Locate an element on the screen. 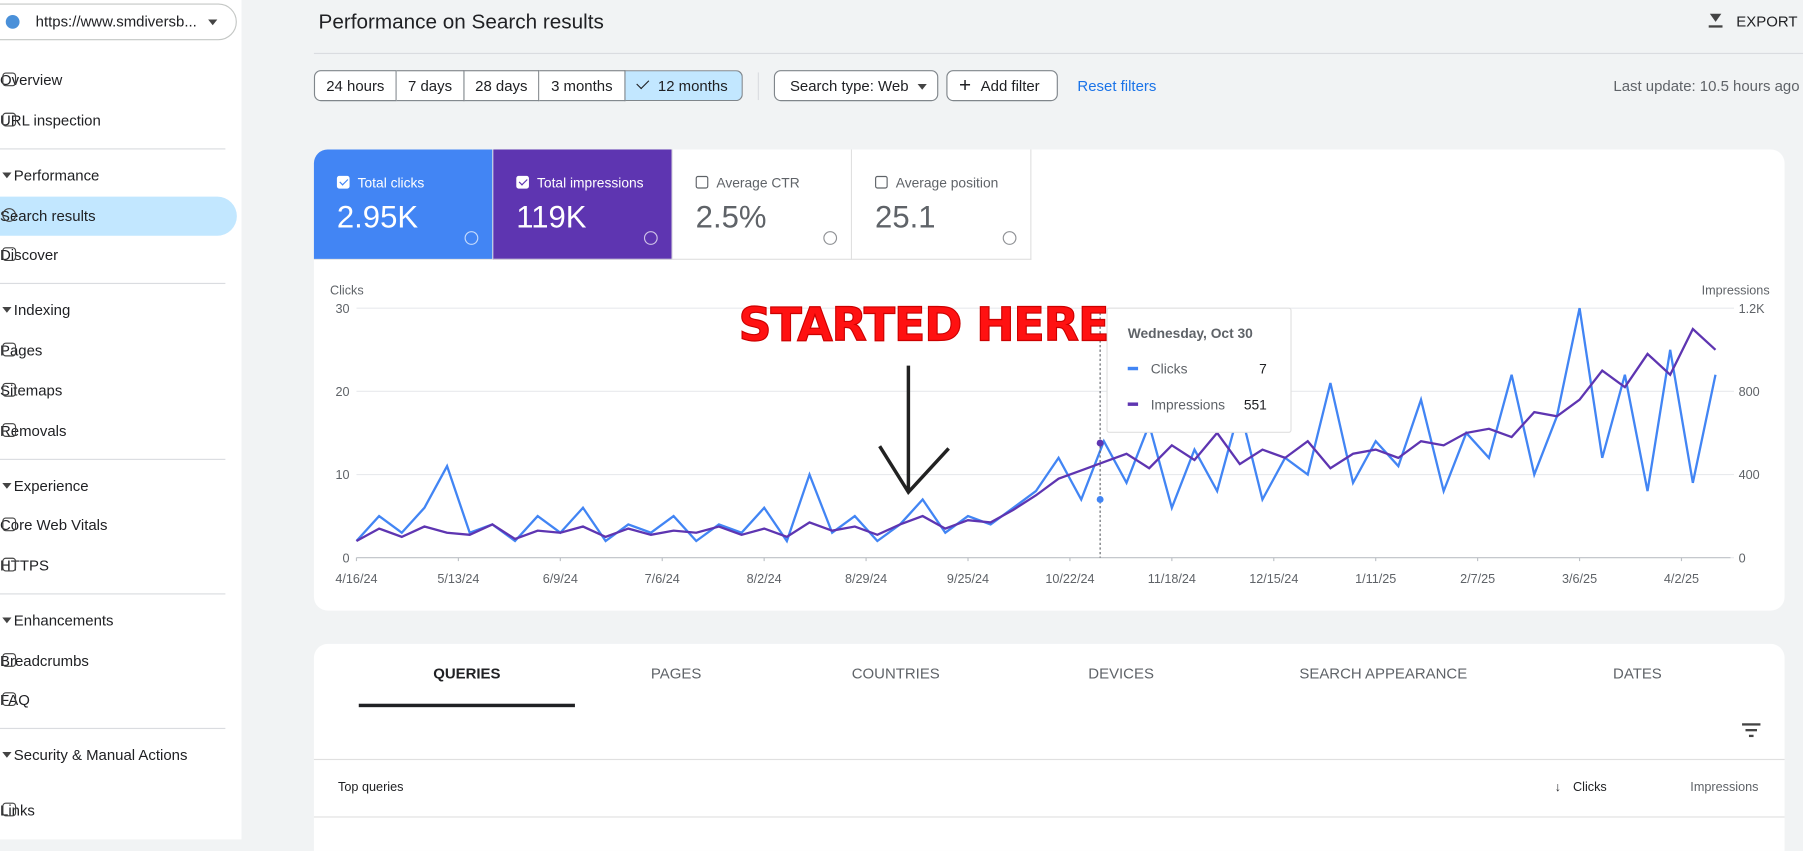 The height and width of the screenshot is (851, 1803). nav-item: HTTPS is located at coordinates (118, 565).